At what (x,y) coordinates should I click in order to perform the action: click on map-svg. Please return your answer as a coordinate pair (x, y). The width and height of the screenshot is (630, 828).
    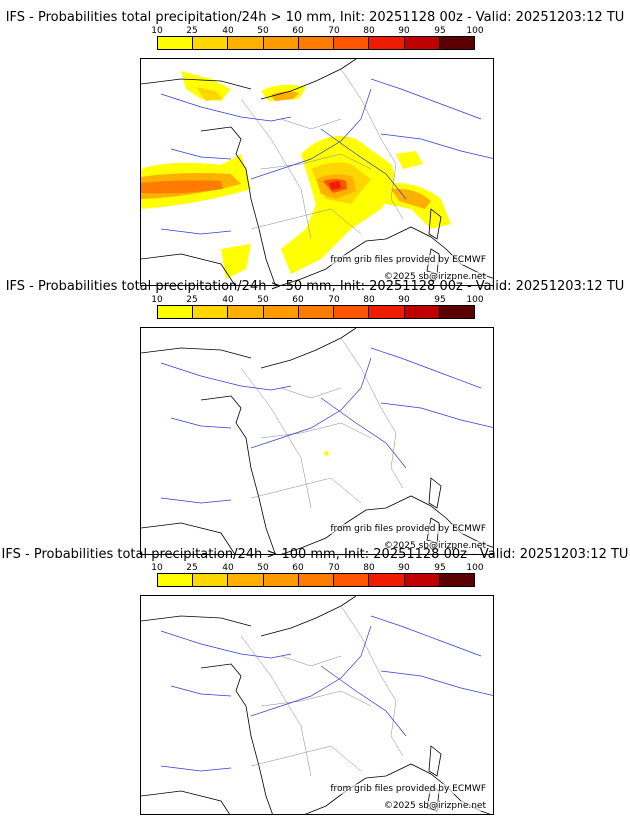
    Looking at the image, I should click on (317, 705).